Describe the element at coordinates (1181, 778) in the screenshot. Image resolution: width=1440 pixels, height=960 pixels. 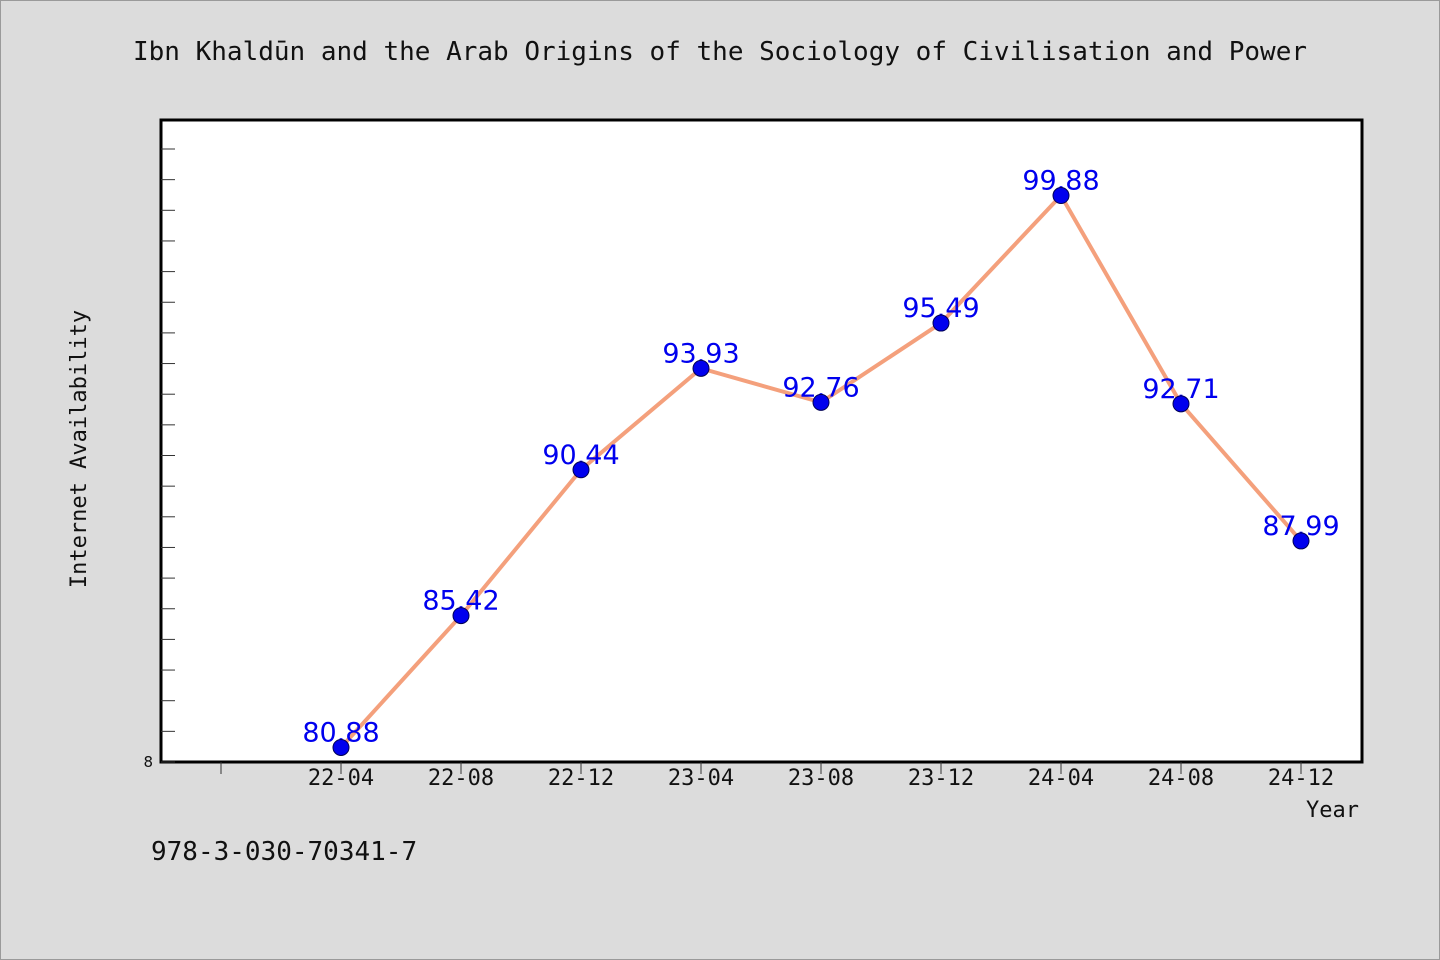
I see `x-tick-label: 24-08` at that location.